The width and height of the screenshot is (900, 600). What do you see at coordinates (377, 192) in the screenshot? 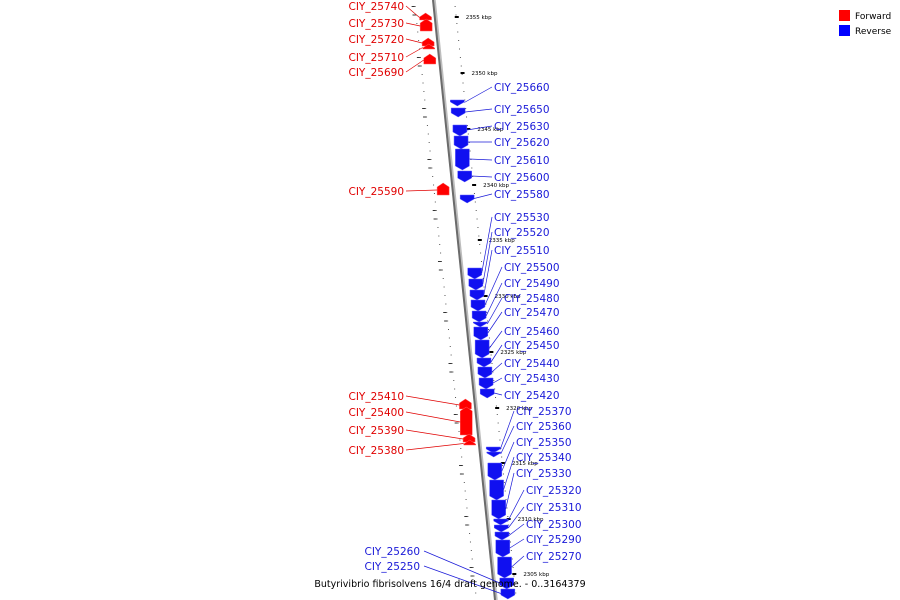
I see `forward-gene-label: CIY_25590` at bounding box center [377, 192].